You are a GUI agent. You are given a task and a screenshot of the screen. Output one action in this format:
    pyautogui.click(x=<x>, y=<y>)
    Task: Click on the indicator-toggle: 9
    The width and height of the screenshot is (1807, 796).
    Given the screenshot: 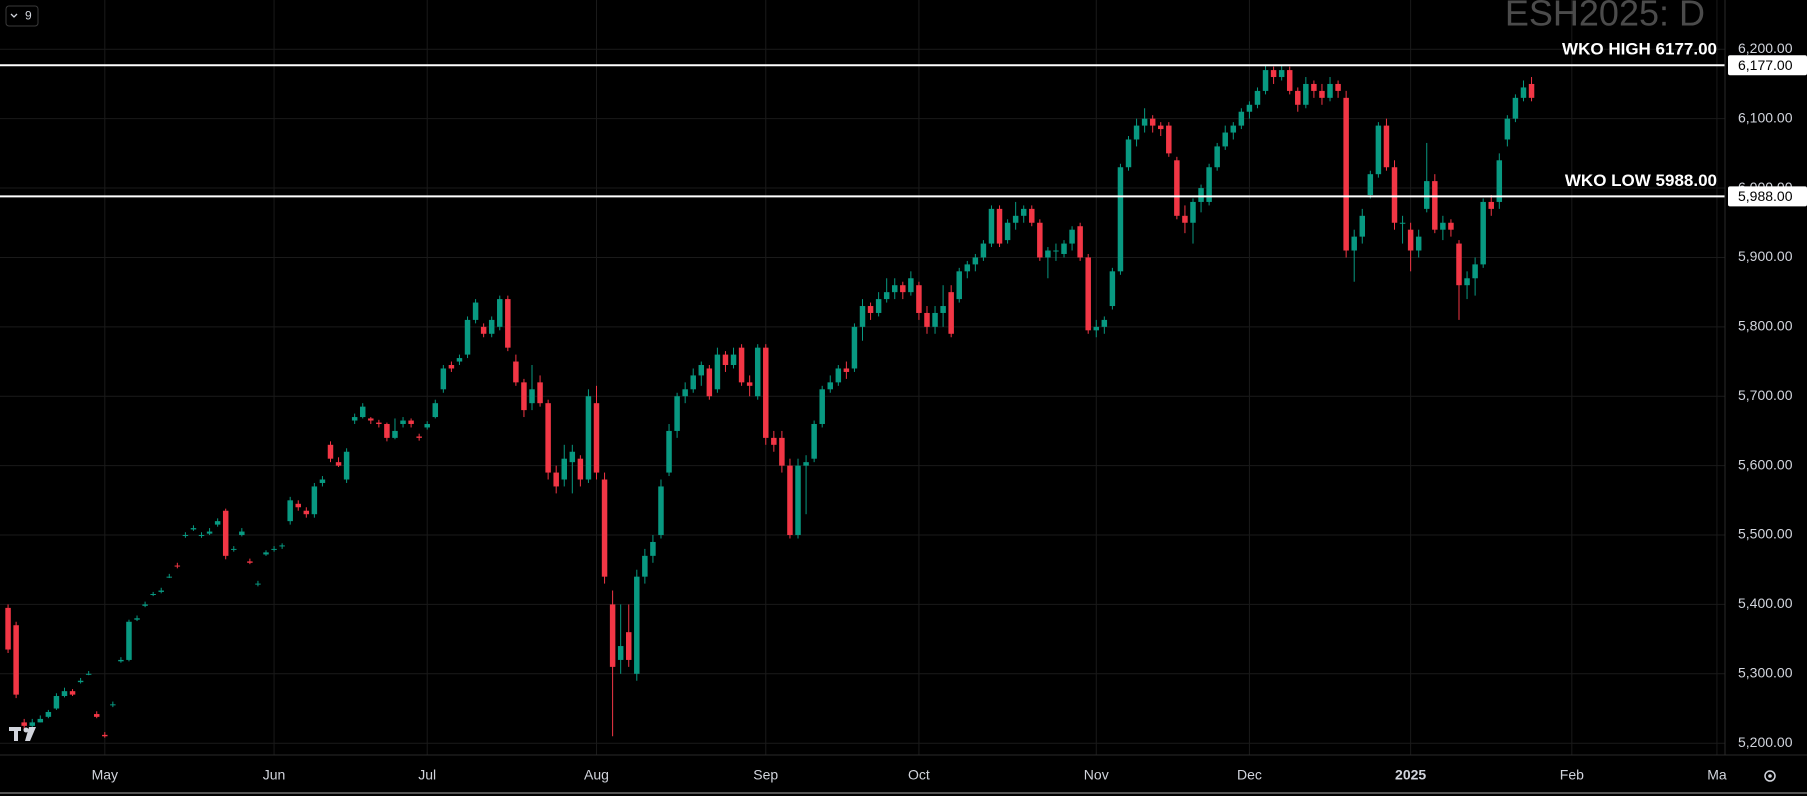 What is the action you would take?
    pyautogui.click(x=22, y=16)
    